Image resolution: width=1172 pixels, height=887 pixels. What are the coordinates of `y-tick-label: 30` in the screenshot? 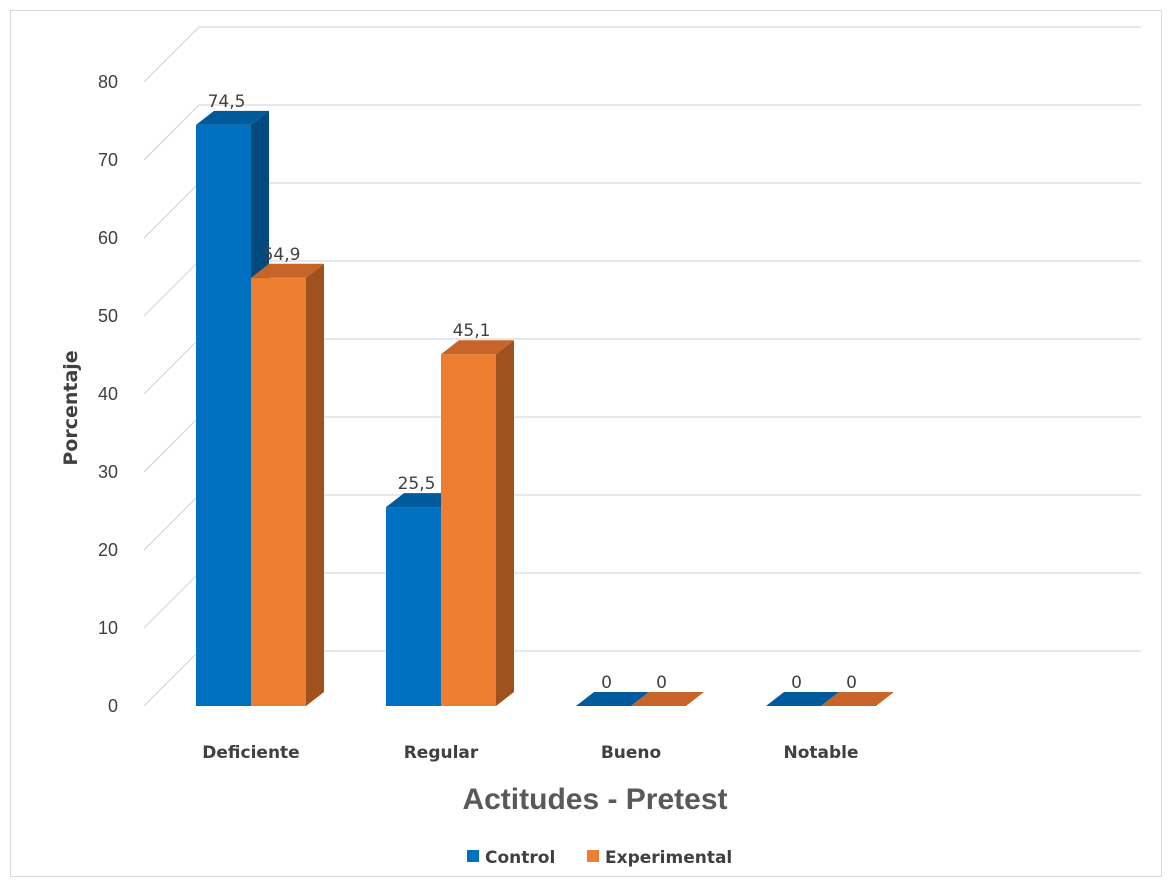 It's located at (108, 472).